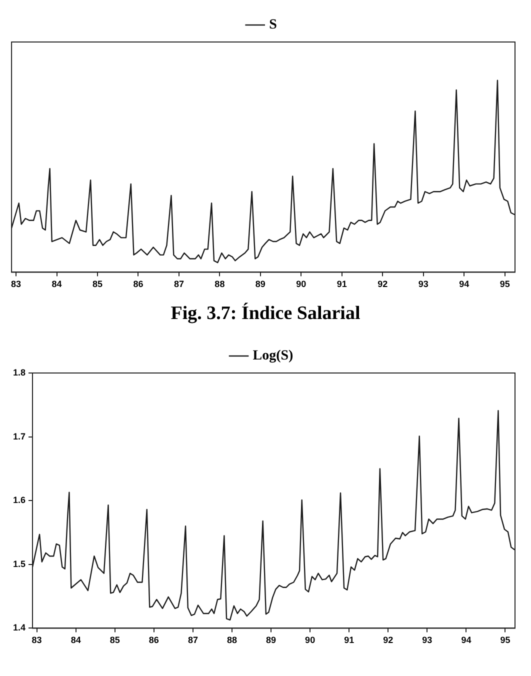  Describe the element at coordinates (266, 314) in the screenshot. I see `caption: Fig. 3.7: Índice Salarial` at that location.